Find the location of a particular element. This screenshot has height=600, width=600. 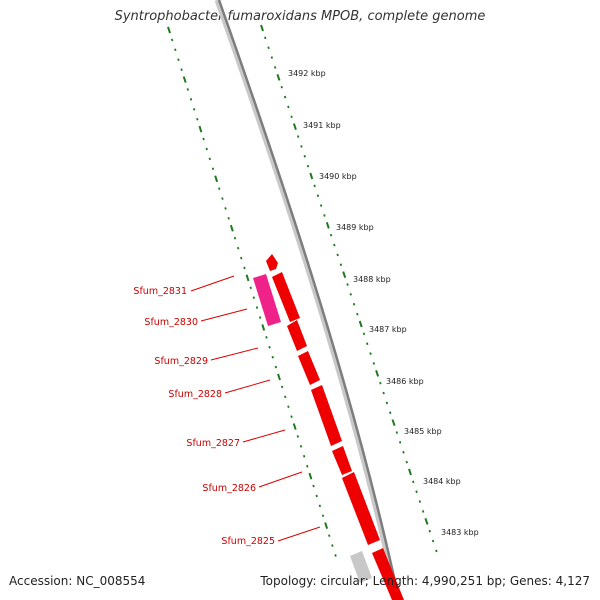

gene-label-sfum-2827: Sfum_2827 is located at coordinates (213, 443).